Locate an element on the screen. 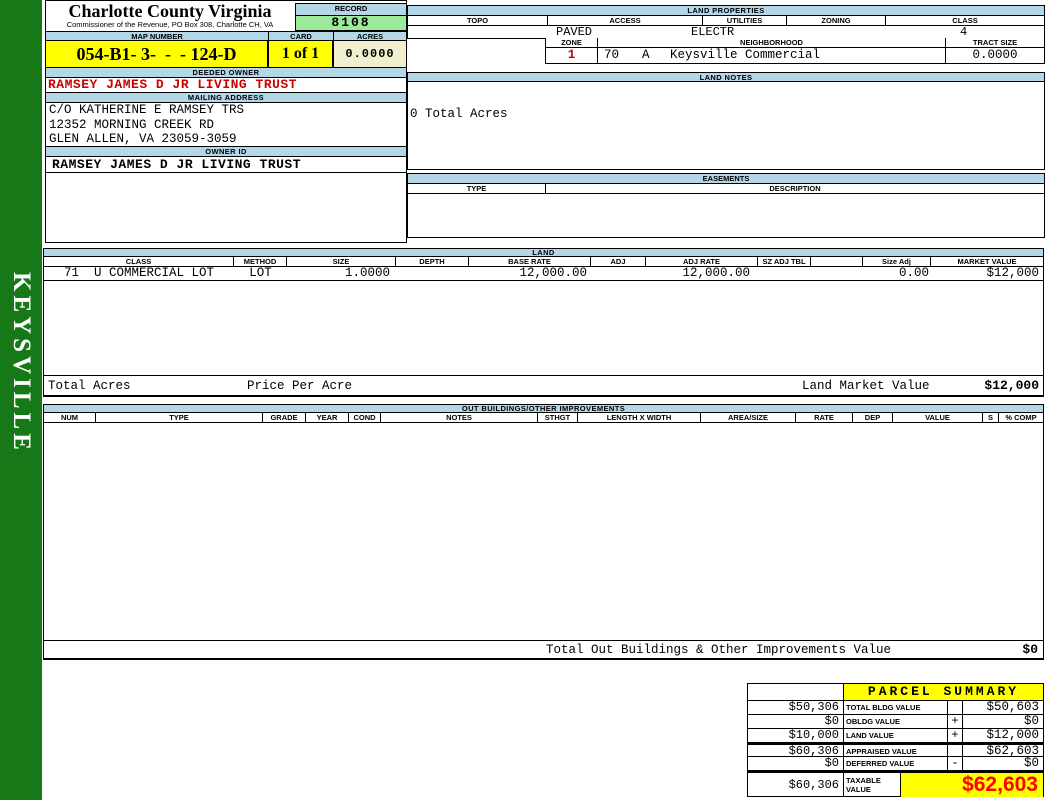  ob-cond-label: COND is located at coordinates (365, 417).